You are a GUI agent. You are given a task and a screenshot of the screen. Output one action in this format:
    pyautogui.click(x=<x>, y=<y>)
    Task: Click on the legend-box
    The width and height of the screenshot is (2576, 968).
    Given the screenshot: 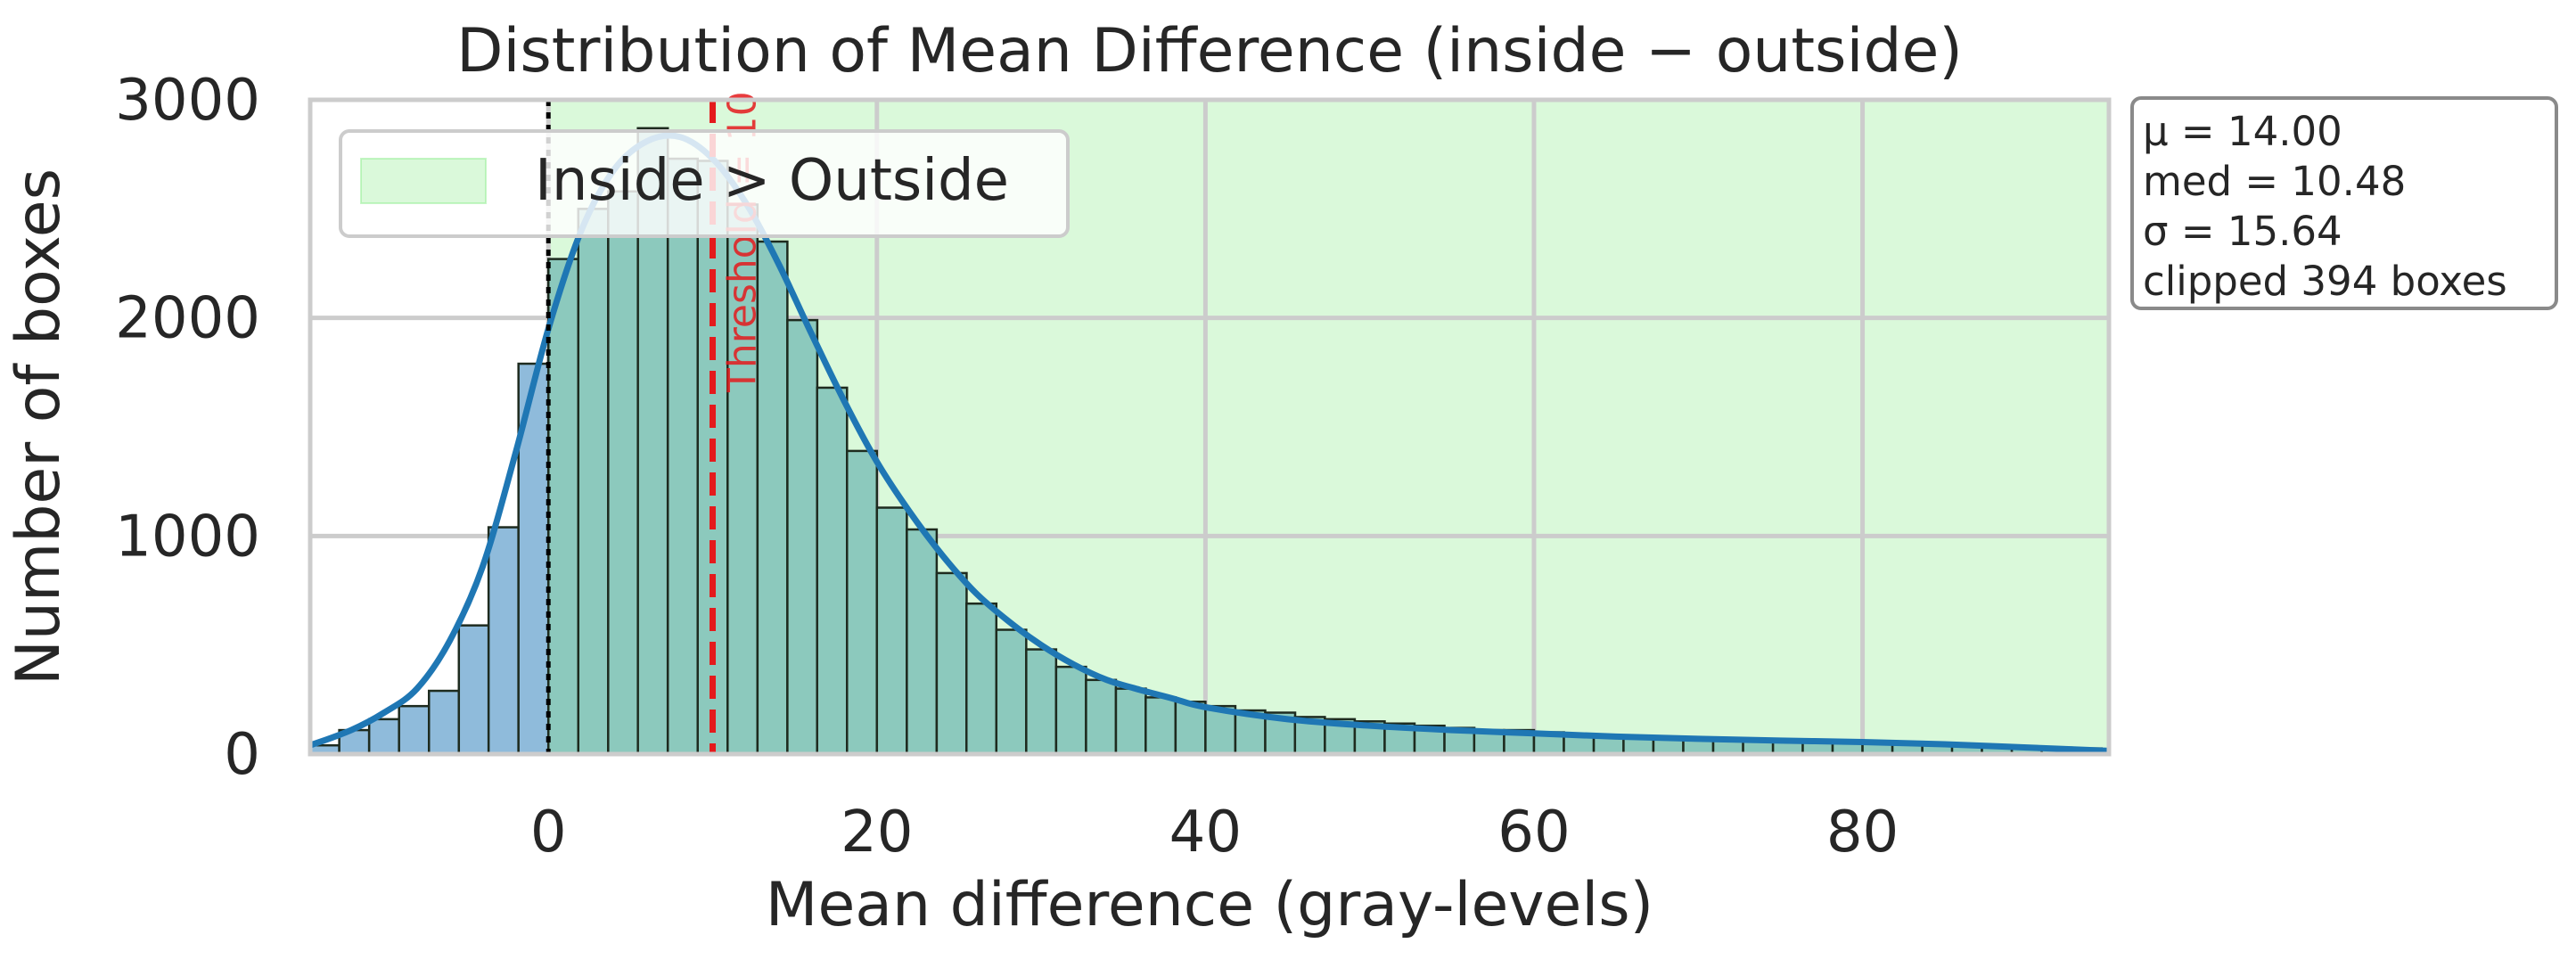 What is the action you would take?
    pyautogui.click(x=704, y=184)
    